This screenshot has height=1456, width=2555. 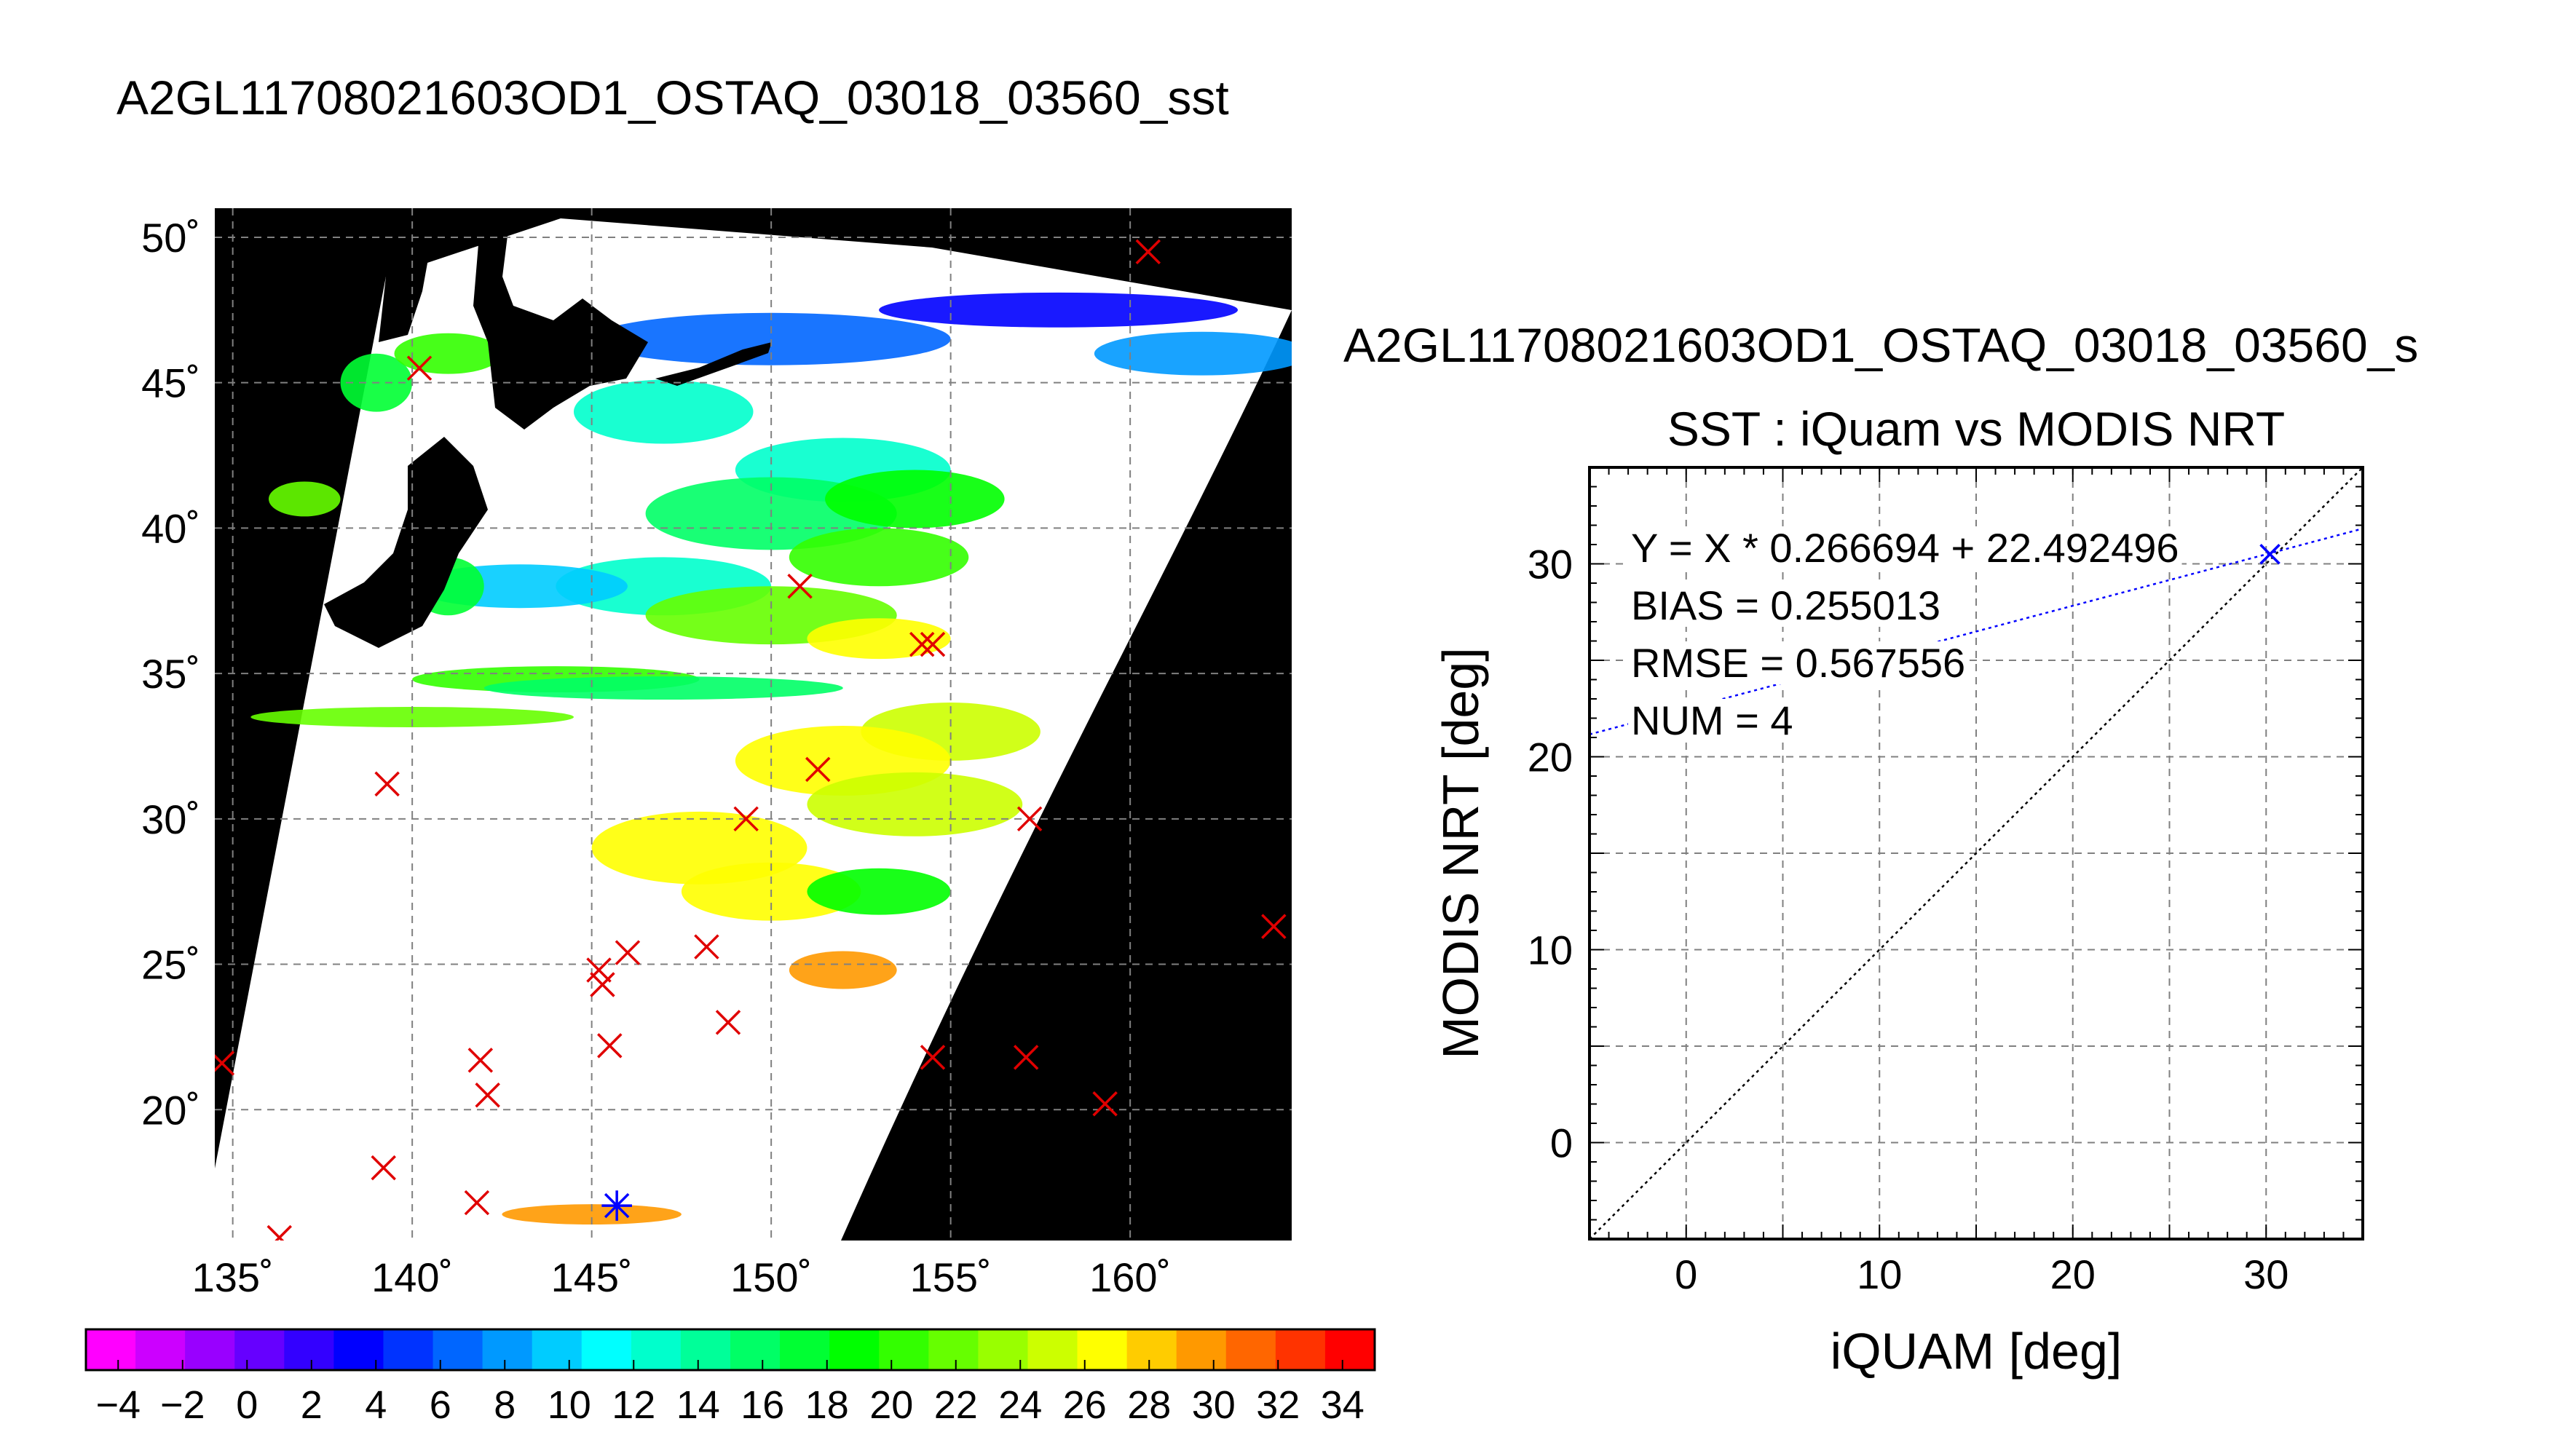 I want to click on lon-tick-label: 140˚, so click(x=412, y=1277).